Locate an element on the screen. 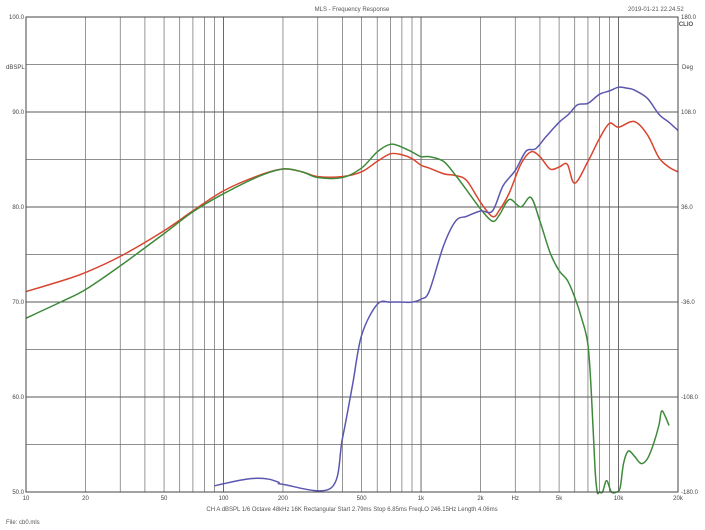 The width and height of the screenshot is (705, 530). y-left-tick-label: 100.0 is located at coordinates (17, 18).